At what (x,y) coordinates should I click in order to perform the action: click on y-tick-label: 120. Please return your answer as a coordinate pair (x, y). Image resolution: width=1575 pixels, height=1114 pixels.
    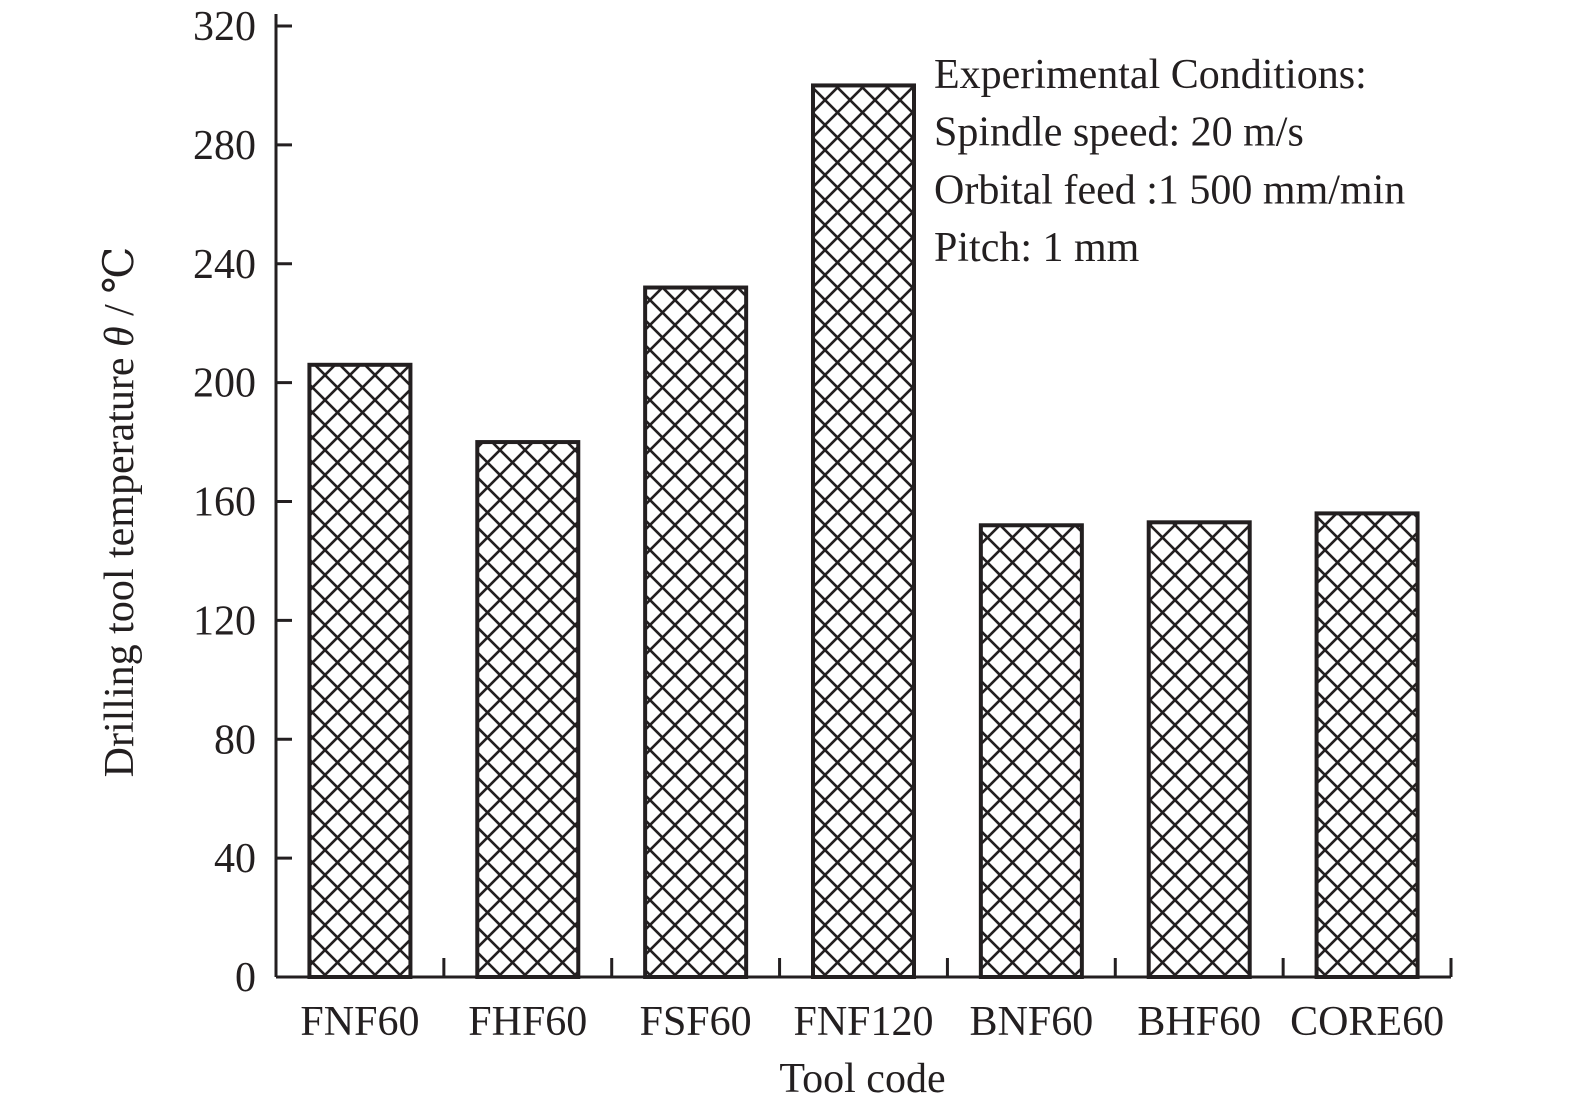
    Looking at the image, I should click on (224, 621).